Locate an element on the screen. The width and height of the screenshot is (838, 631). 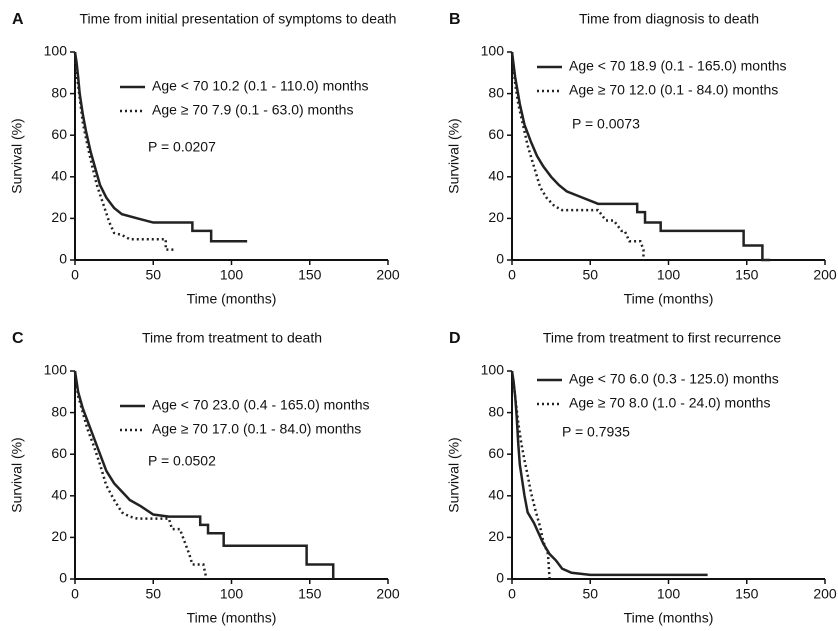
legend-label: Age < 70 18.9 (0.1 - 165.0) months is located at coordinates (678, 66).